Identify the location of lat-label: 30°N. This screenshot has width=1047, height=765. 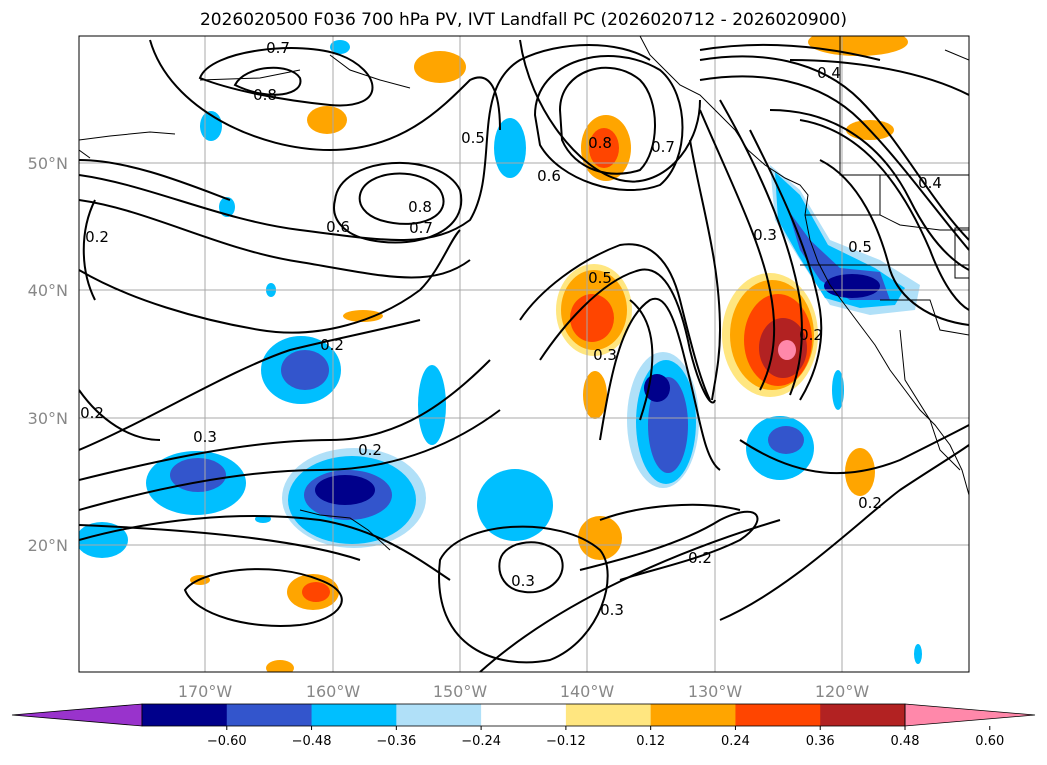
(48, 418).